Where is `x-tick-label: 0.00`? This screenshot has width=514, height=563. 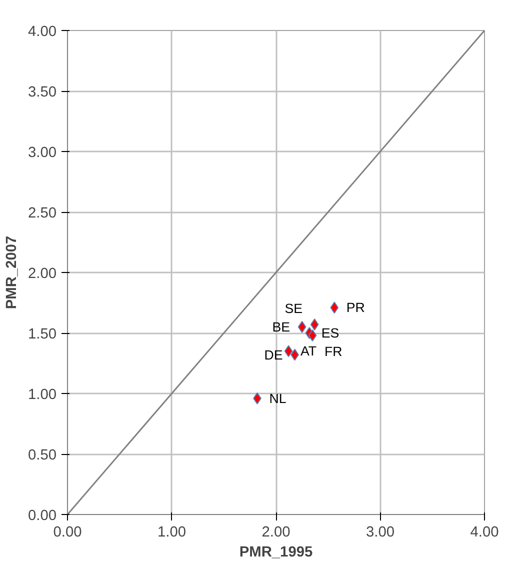
x-tick-label: 0.00 is located at coordinates (67, 532).